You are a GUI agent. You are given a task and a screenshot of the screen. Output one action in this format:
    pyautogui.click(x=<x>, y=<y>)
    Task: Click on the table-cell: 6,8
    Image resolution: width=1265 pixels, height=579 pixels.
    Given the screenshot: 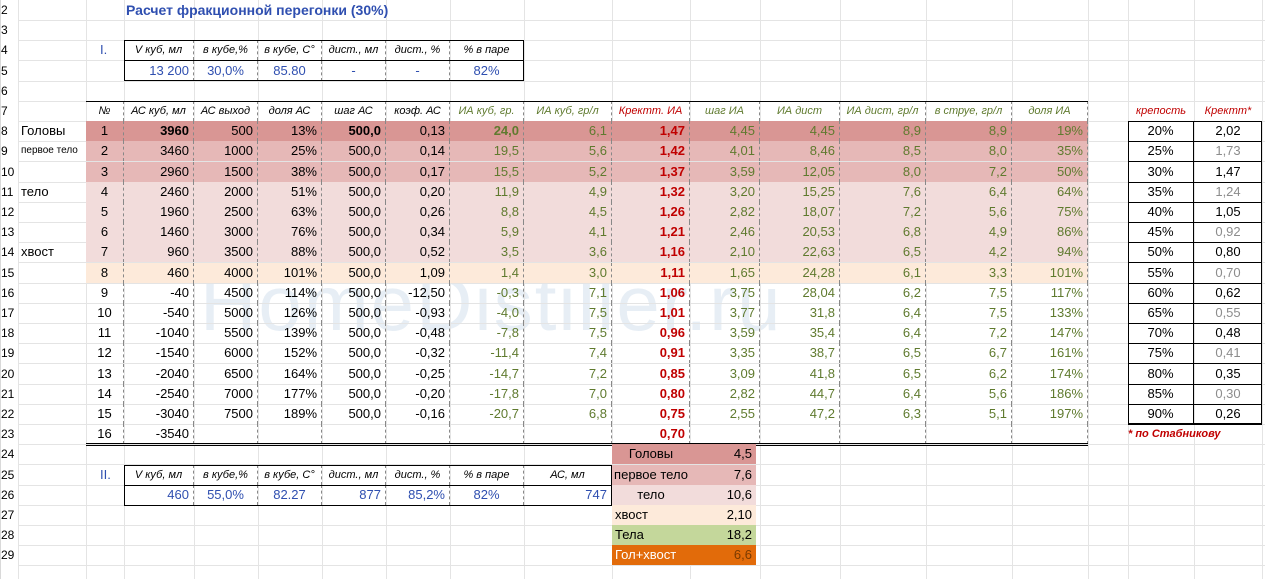 What is the action you would take?
    pyautogui.click(x=883, y=232)
    